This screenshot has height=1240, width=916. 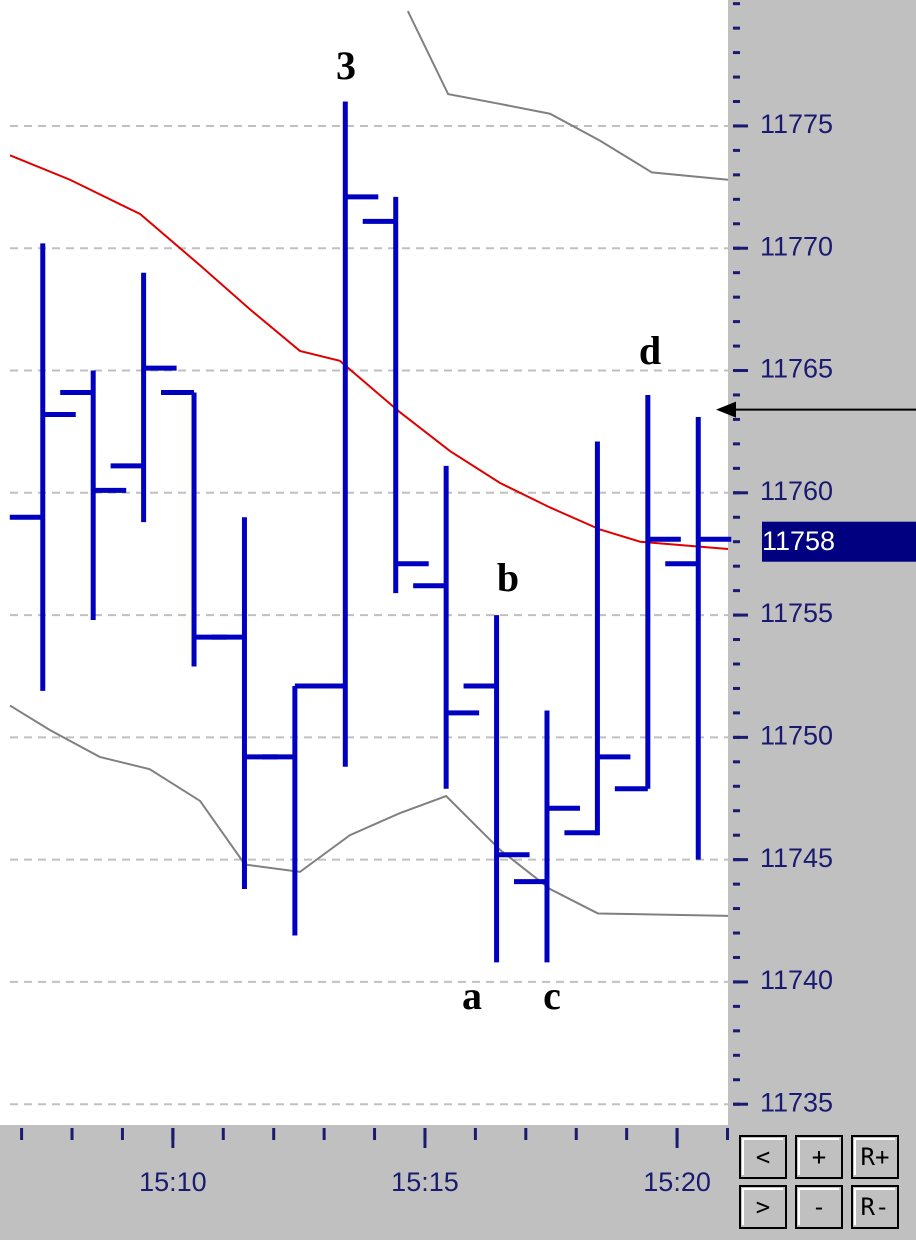 I want to click on y-tick-label: 11775, so click(x=796, y=124).